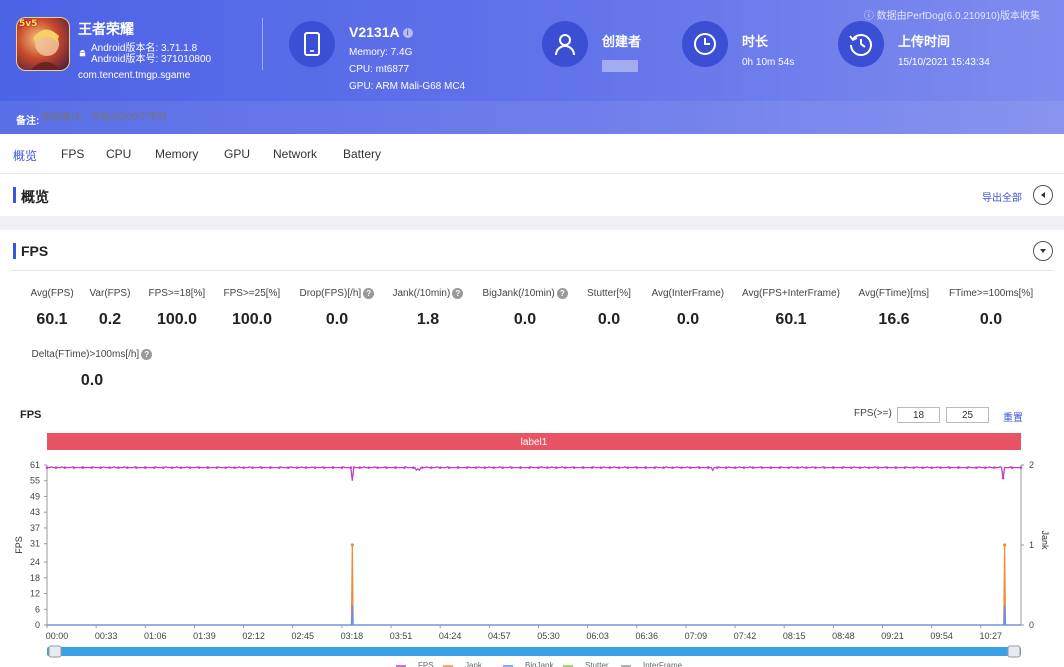  Describe the element at coordinates (597, 664) in the screenshot. I see `legend-item: Stutter` at that location.